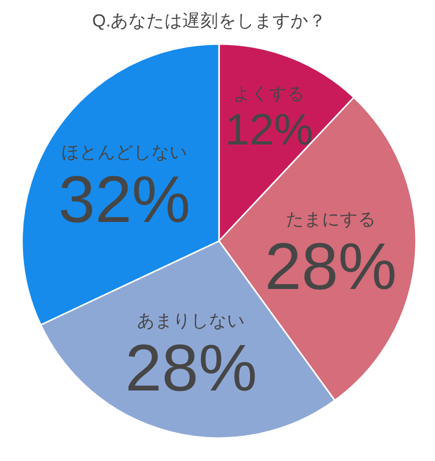  What do you see at coordinates (269, 94) in the screenshot?
I see `slice-label: よくする` at bounding box center [269, 94].